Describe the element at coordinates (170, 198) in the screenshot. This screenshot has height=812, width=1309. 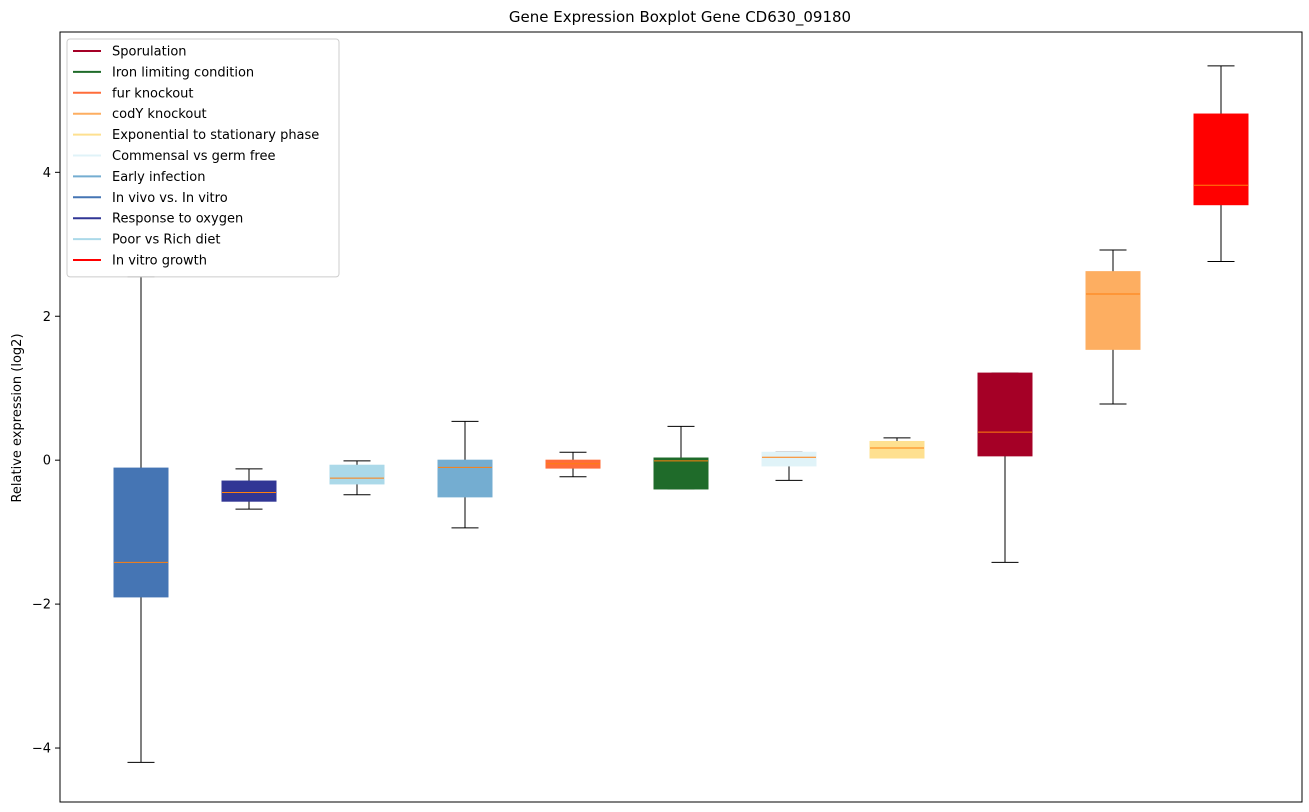
I see `legend-label: In vivo vs. In vitro` at that location.